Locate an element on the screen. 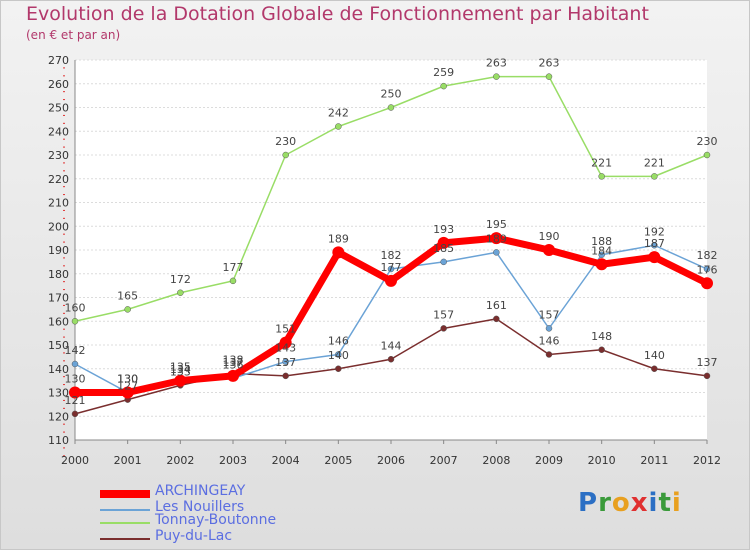 Image resolution: width=750 pixels, height=550 pixels. point-les-nouillers-2004 is located at coordinates (285, 361).